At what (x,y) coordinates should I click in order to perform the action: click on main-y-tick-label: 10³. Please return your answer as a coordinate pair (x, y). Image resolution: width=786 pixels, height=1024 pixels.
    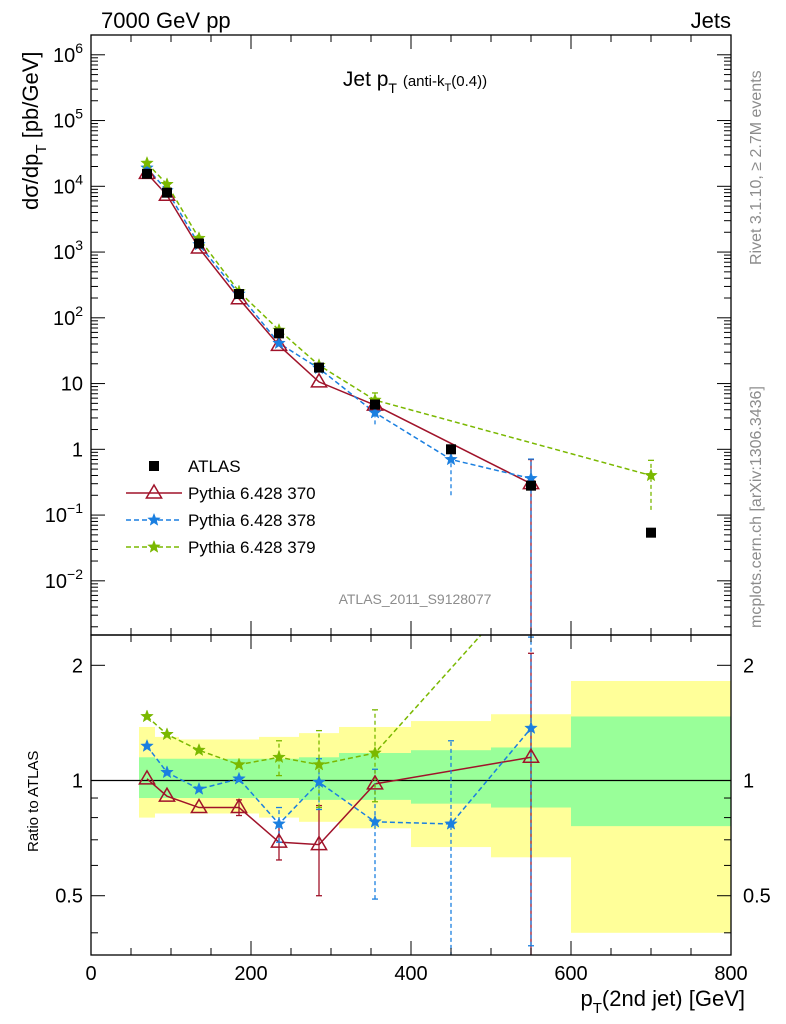
    Looking at the image, I should click on (68, 250).